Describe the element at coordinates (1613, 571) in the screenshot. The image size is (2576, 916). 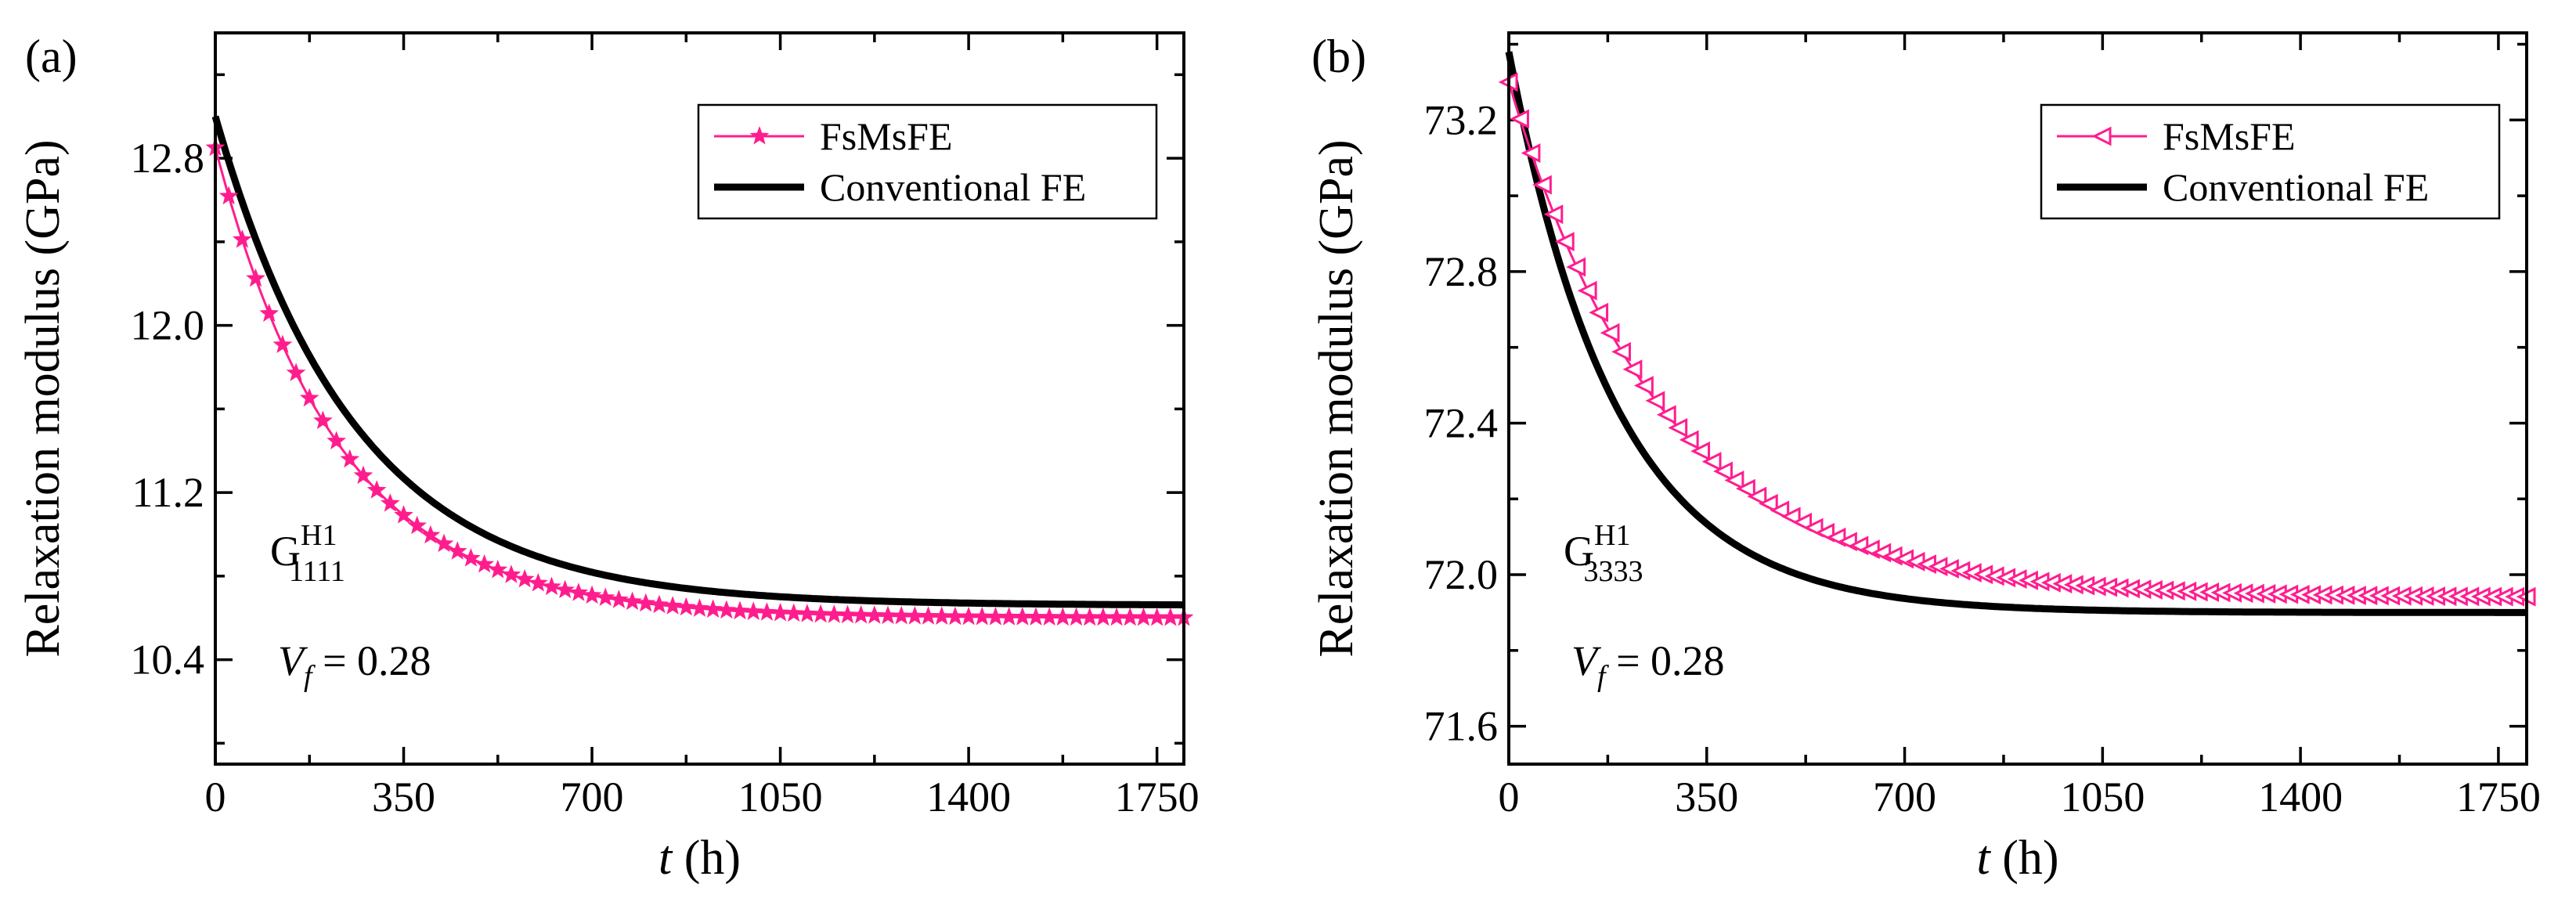
I see `modulus-subscript: 3333` at that location.